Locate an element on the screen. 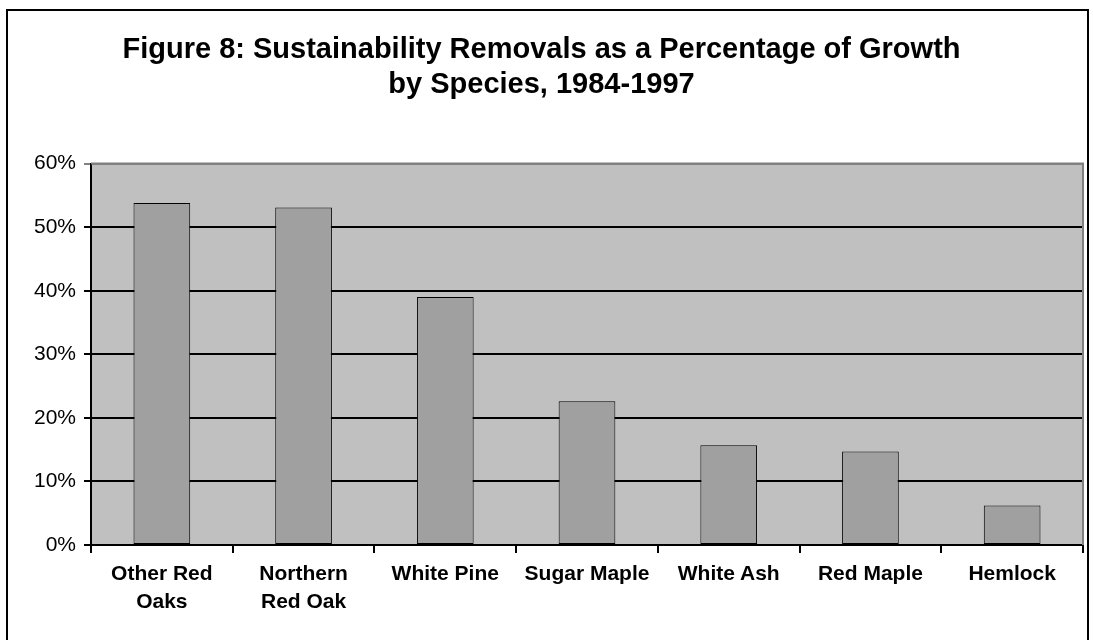 This screenshot has width=1093, height=640. x-tick-label: Northern Red Oak is located at coordinates (303, 586).